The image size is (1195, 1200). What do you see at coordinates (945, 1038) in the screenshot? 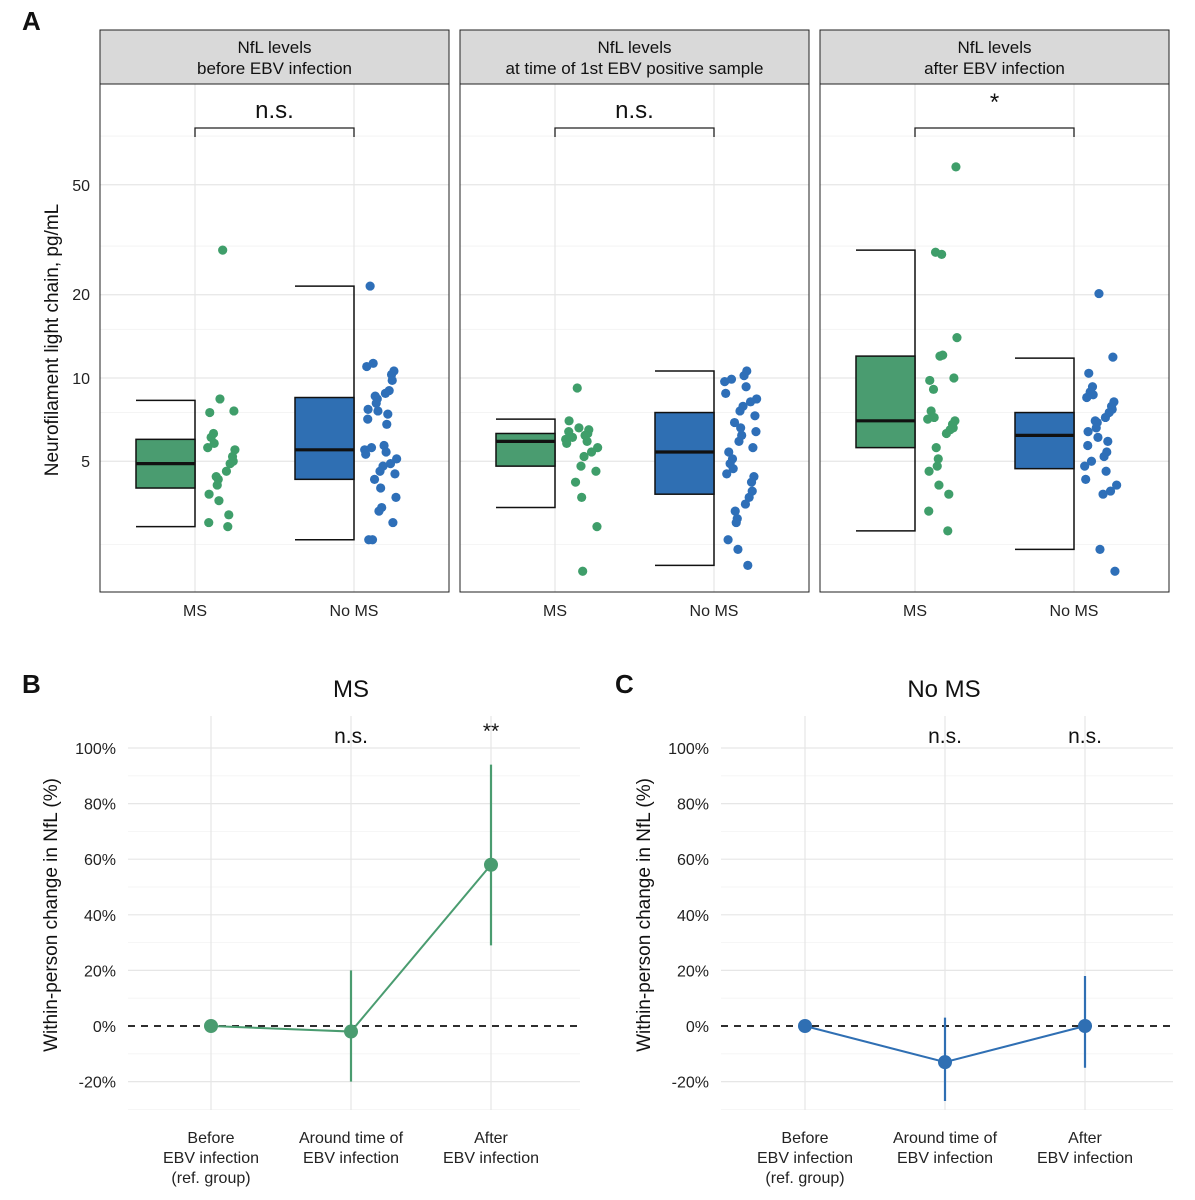
I see `panel-c-marks` at bounding box center [945, 1038].